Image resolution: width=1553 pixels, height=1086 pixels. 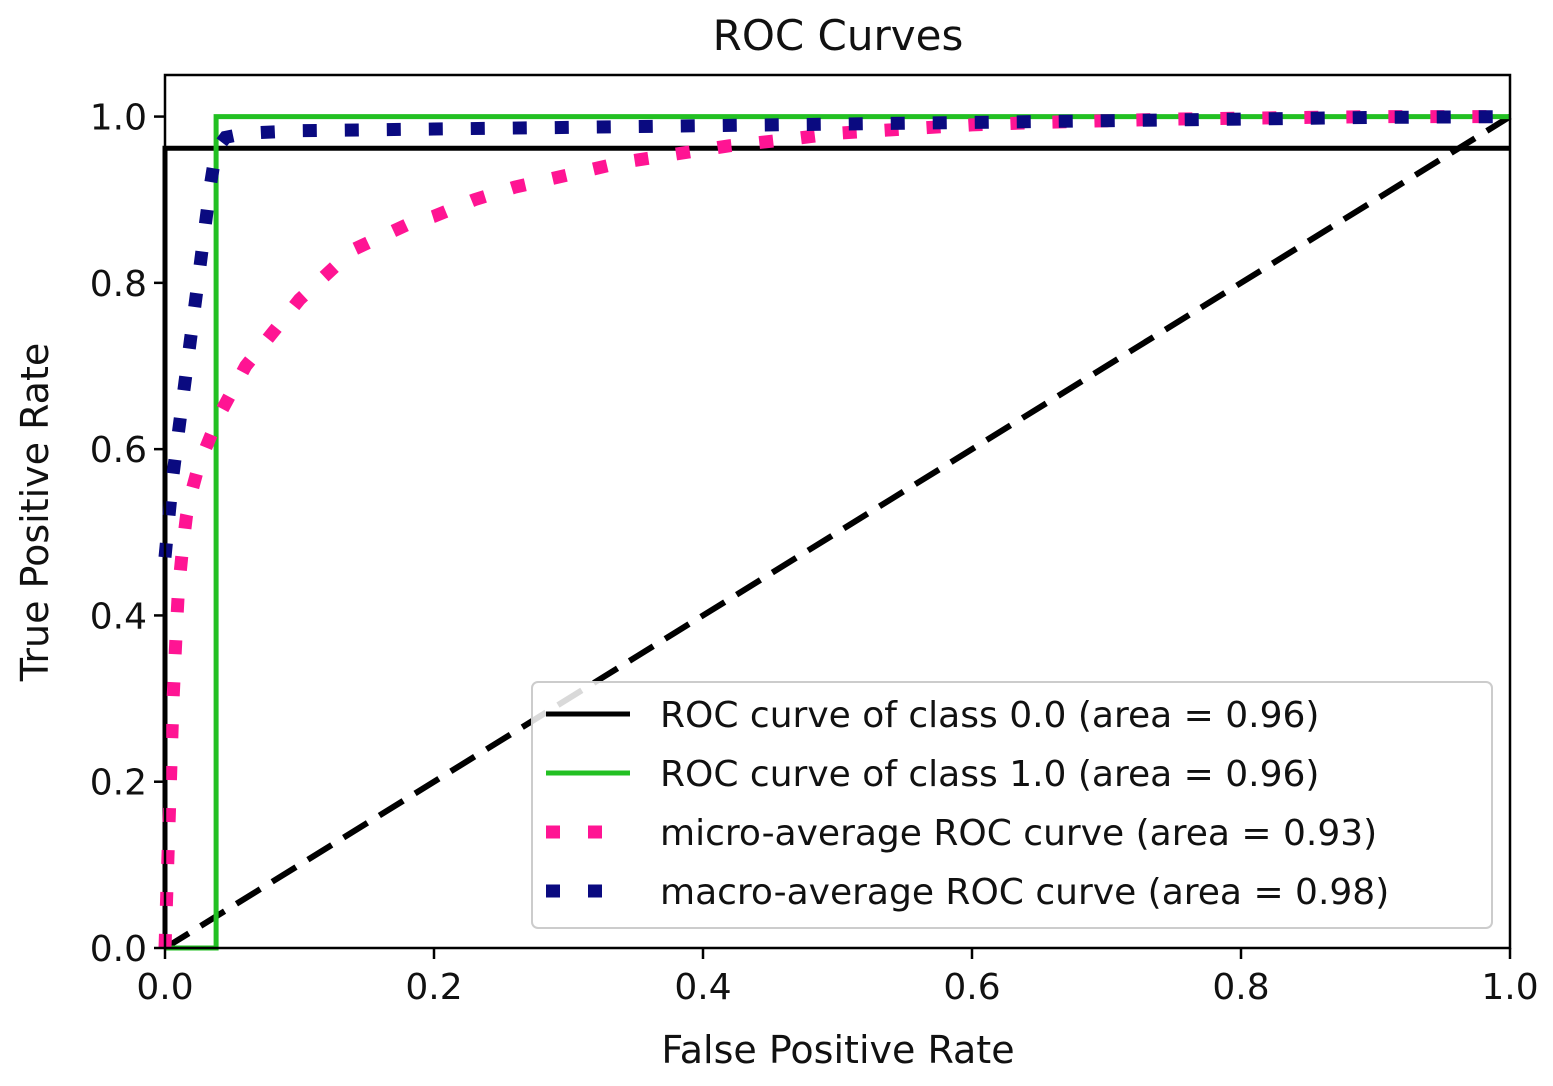 What do you see at coordinates (118, 783) in the screenshot?
I see `y-tick-label: 0.2` at bounding box center [118, 783].